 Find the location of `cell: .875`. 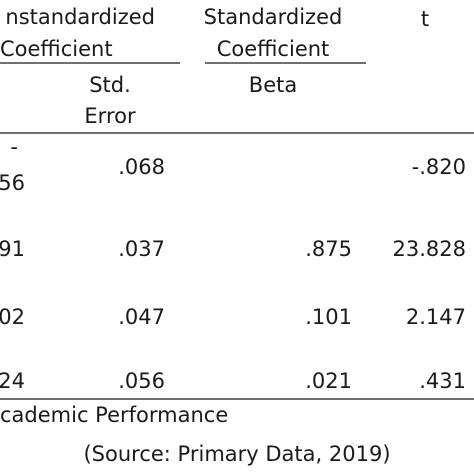

cell: .875 is located at coordinates (328, 249).